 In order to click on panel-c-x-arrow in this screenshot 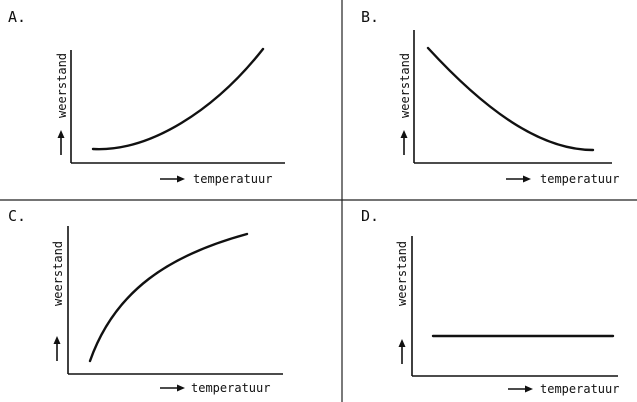, I will do `click(172, 388)`.